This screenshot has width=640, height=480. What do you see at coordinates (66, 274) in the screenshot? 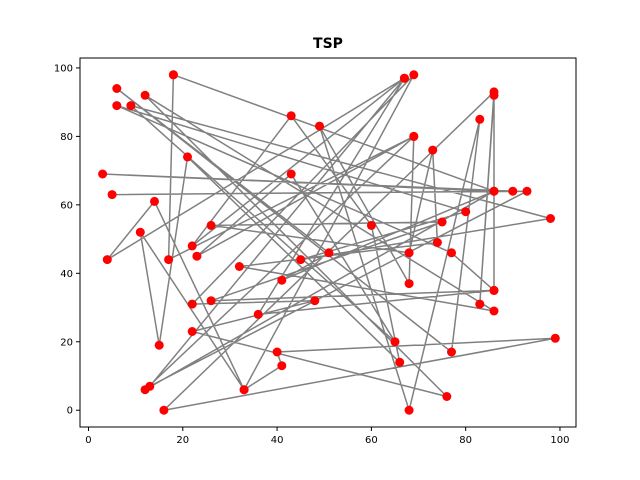
I see `y-tick-label: 40` at bounding box center [66, 274].